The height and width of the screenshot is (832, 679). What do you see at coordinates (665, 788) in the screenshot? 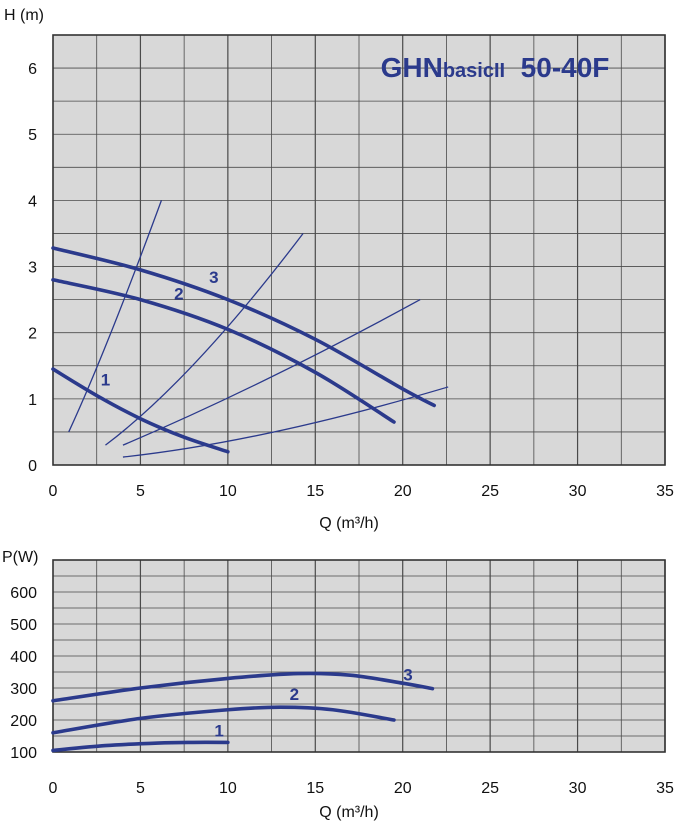
I see `power-x-tick-label: 35` at bounding box center [665, 788].